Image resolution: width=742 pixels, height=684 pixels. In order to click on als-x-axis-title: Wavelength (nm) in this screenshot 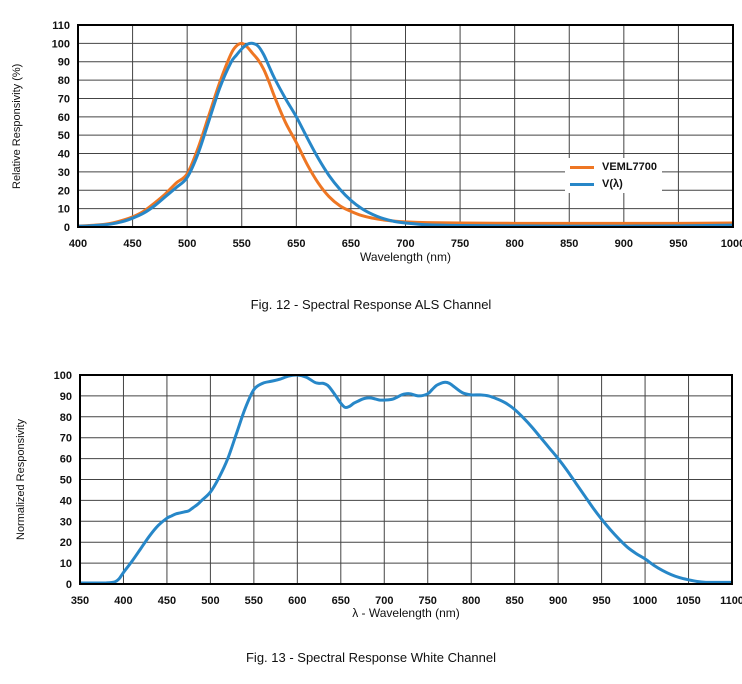, I will do `click(405, 257)`.